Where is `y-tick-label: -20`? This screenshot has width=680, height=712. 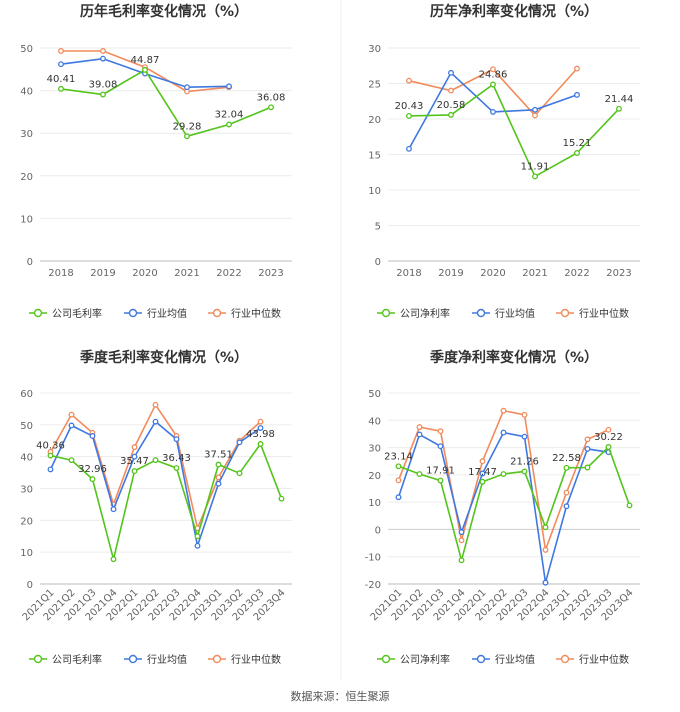 y-tick-label: -20 is located at coordinates (373, 585).